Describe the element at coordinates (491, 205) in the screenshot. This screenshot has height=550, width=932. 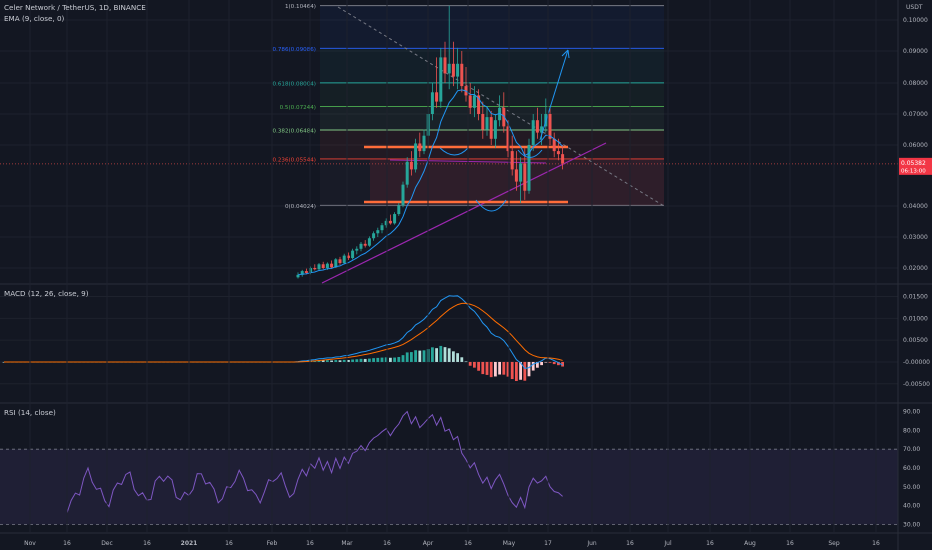
I see `head-curve` at that location.